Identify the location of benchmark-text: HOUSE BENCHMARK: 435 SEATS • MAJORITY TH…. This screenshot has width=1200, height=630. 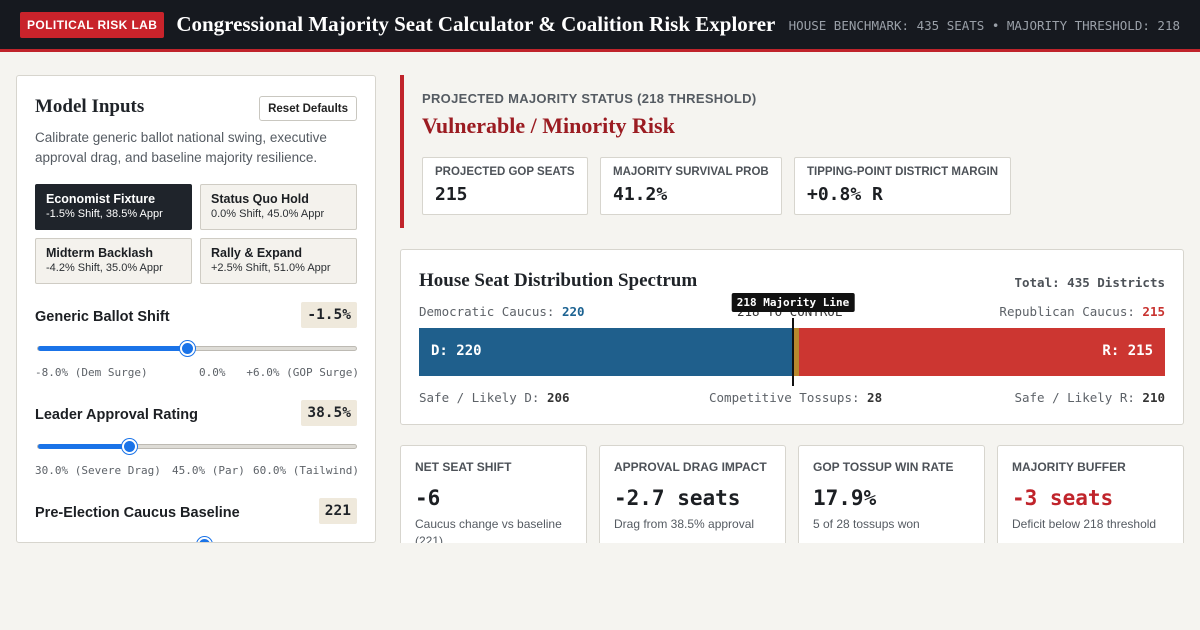
(984, 25).